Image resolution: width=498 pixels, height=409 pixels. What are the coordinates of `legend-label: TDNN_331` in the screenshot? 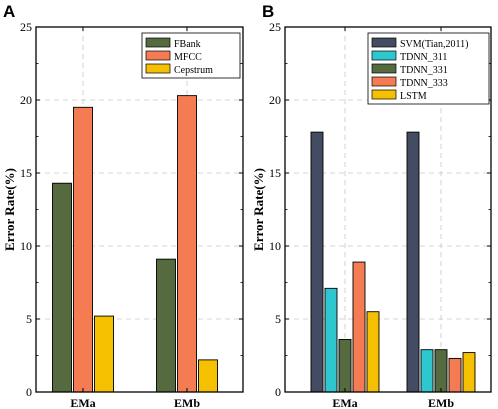 It's located at (424, 70).